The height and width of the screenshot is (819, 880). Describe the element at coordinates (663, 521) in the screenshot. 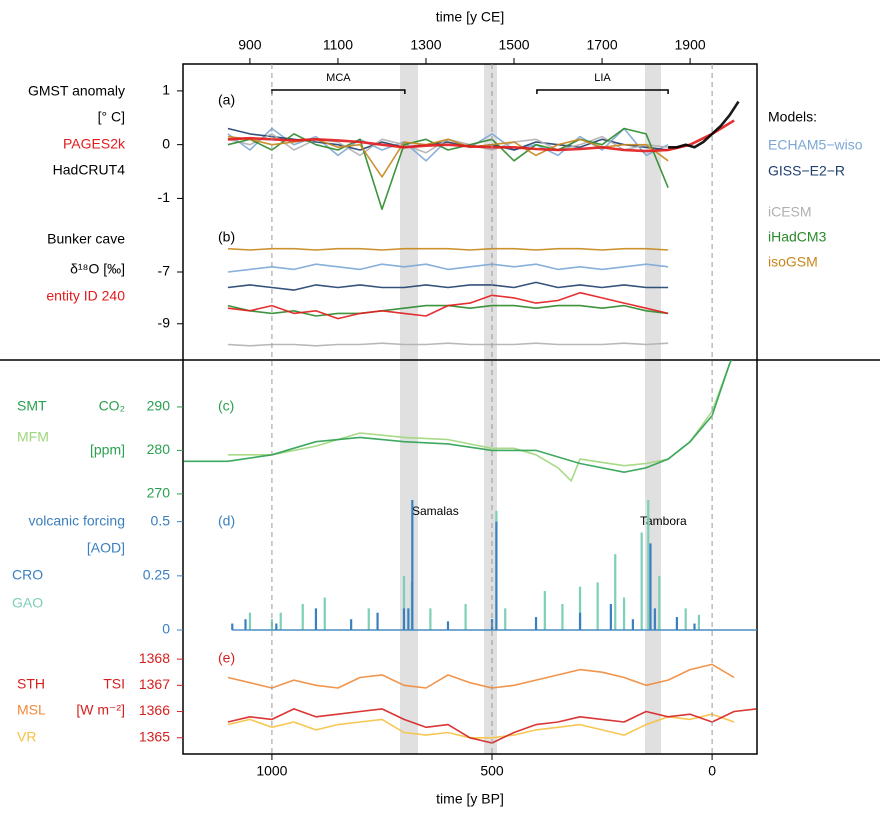

I see `annotation: Tambora` at that location.